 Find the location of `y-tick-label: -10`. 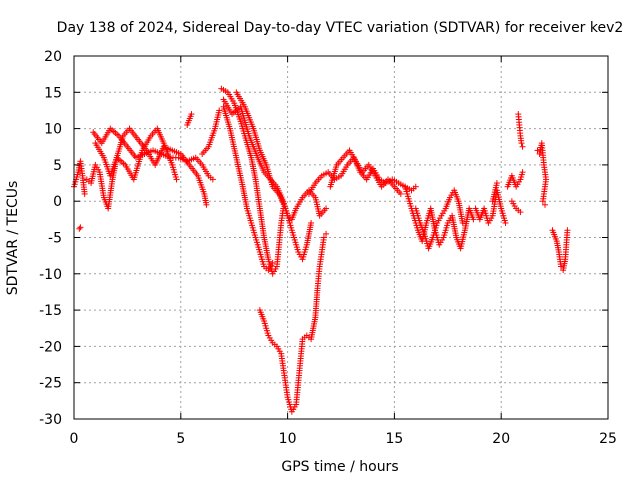

y-tick-label: -10 is located at coordinates (50, 275).